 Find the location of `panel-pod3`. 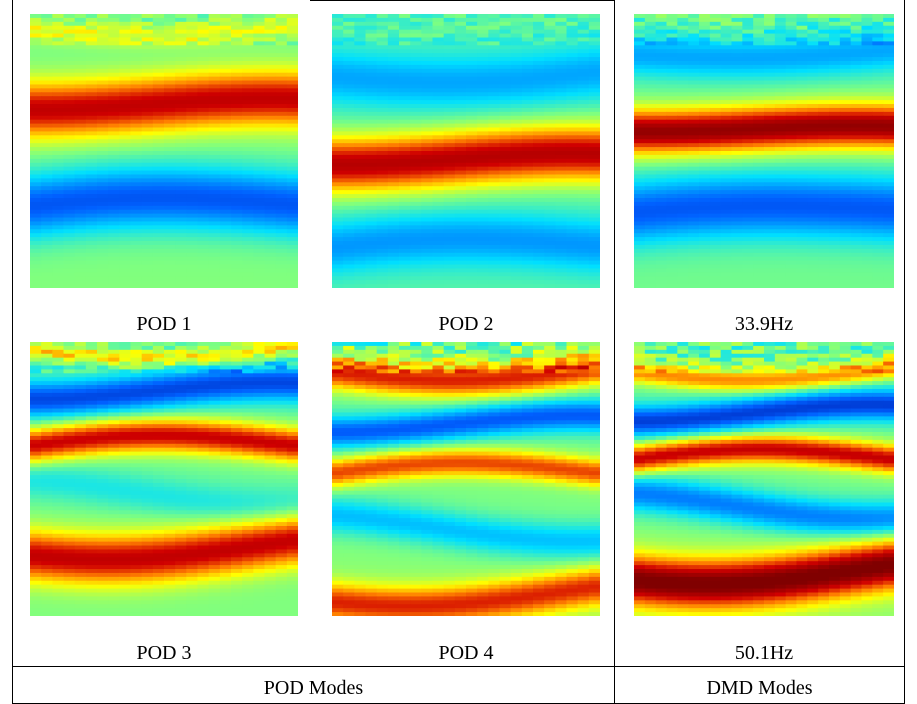

panel-pod3 is located at coordinates (164, 479).